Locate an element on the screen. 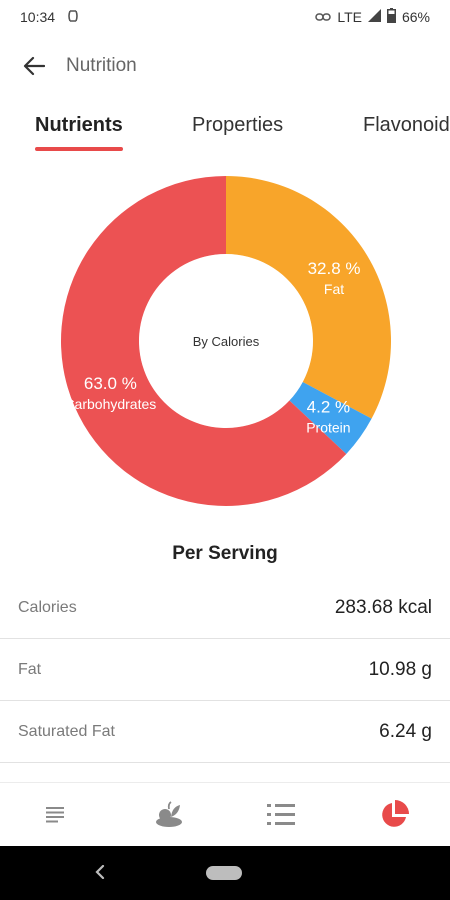 This screenshot has width=450, height=900. nutrient-label: Fat is located at coordinates (30, 669).